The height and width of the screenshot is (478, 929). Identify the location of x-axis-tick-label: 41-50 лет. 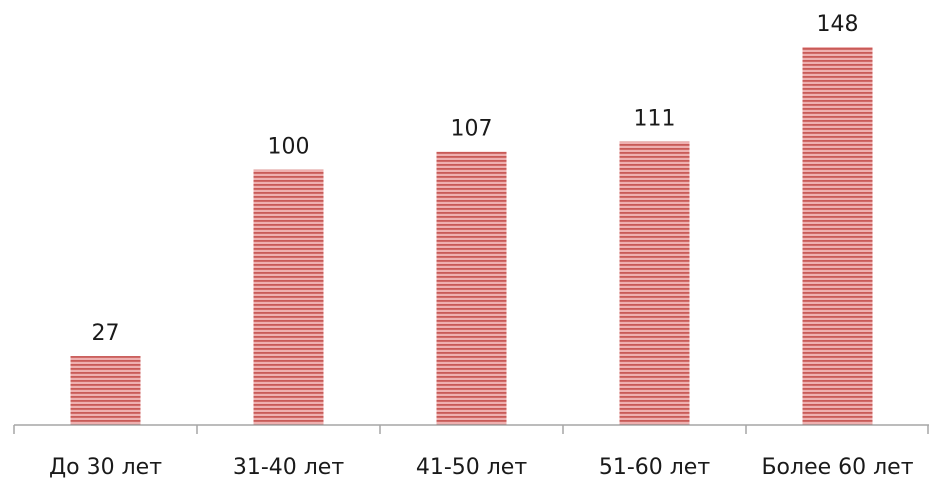
(472, 466).